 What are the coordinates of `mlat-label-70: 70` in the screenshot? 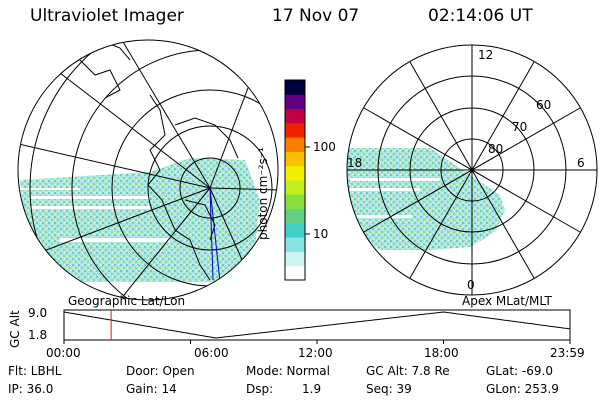 It's located at (520, 127).